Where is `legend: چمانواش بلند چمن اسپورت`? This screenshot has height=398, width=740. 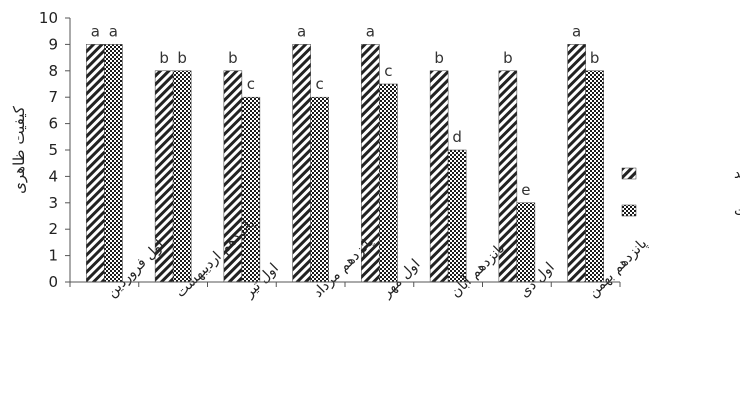 legend: چمانواش بلند چمن اسپورت is located at coordinates (680, 192).